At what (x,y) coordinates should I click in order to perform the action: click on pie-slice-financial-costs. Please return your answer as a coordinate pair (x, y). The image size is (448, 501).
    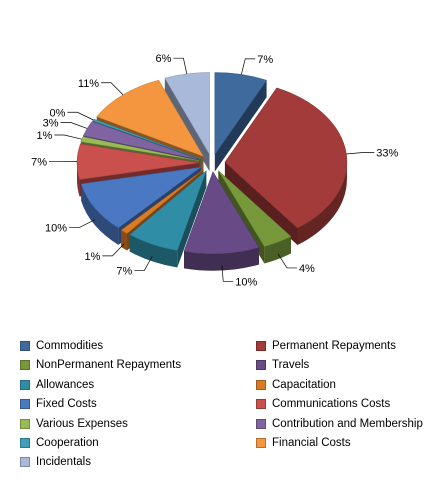
    Looking at the image, I should click on (150, 118).